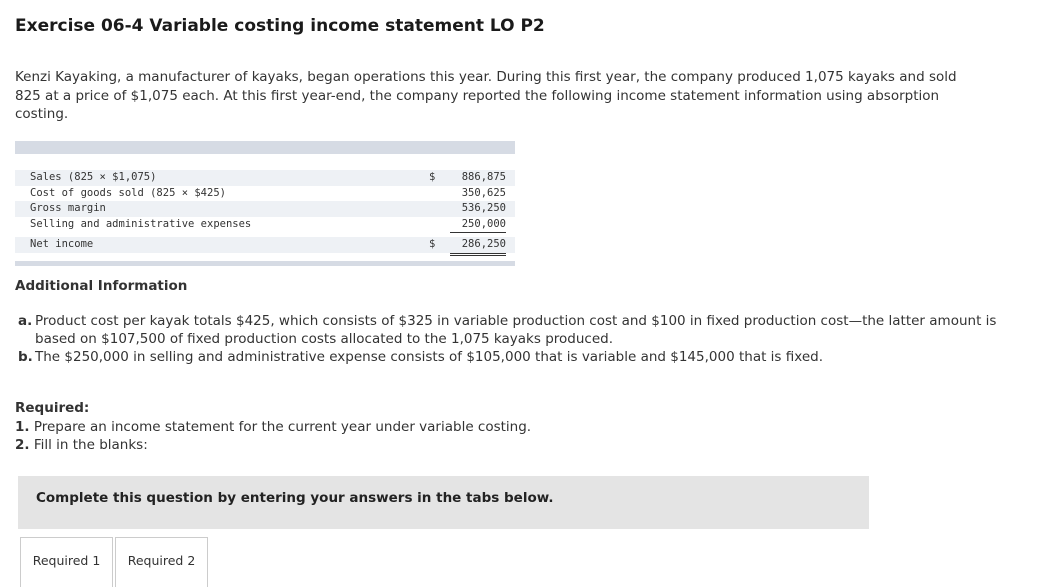 The image size is (1044, 587). Describe the element at coordinates (483, 177) in the screenshot. I see `row-amount: 886,875` at that location.